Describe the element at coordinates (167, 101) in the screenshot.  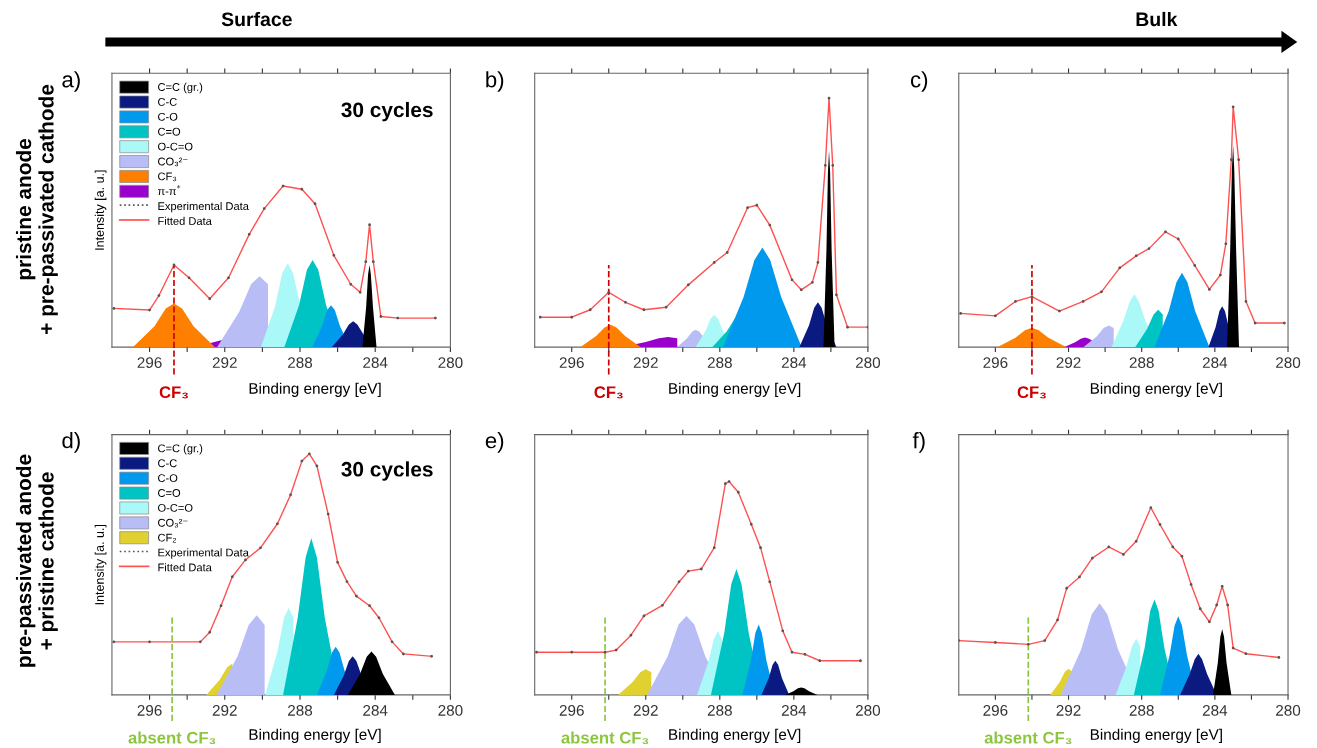
I see `legend-label: C-C` at that location.